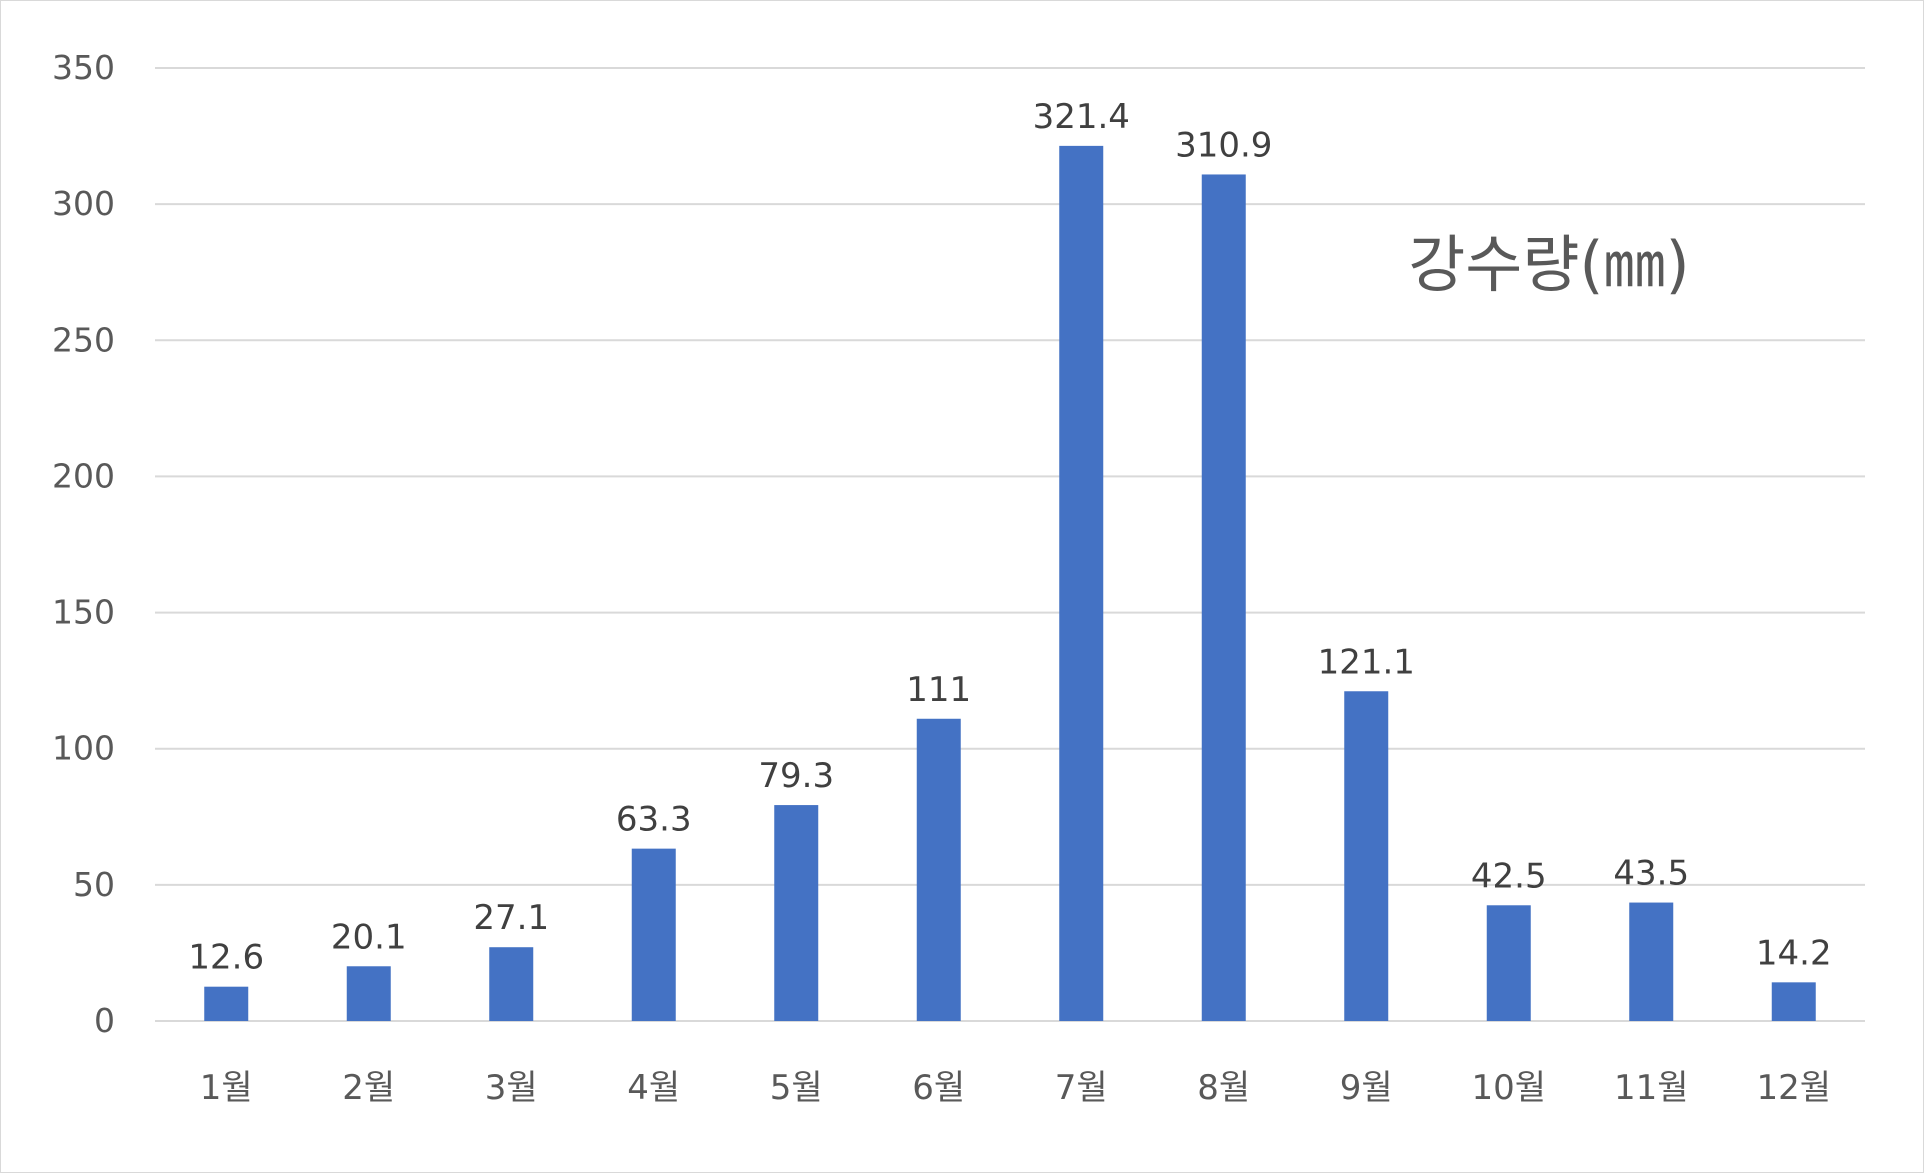  I want to click on x-tick-label: 10월, so click(1508, 1088).